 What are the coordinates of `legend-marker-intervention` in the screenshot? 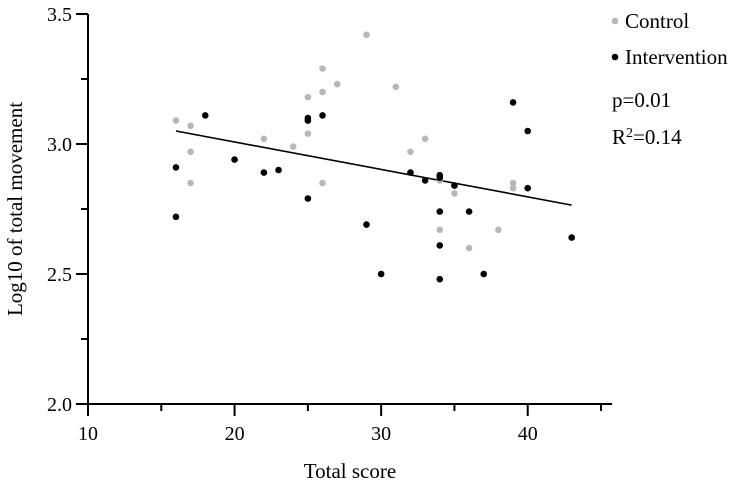 It's located at (615, 57).